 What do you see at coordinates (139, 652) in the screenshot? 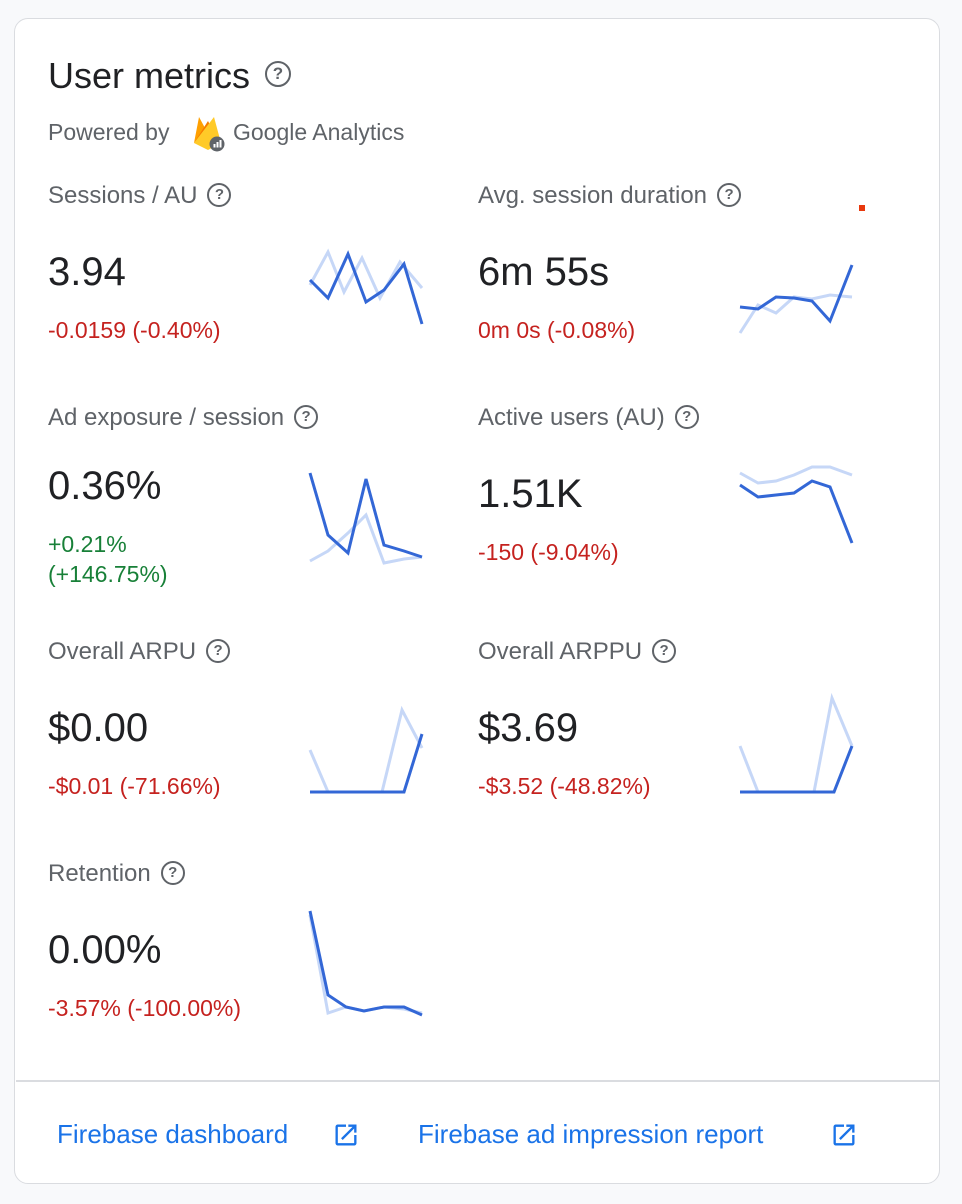
I see `metric-label-overall-arpu: Overall ARPU?` at bounding box center [139, 652].